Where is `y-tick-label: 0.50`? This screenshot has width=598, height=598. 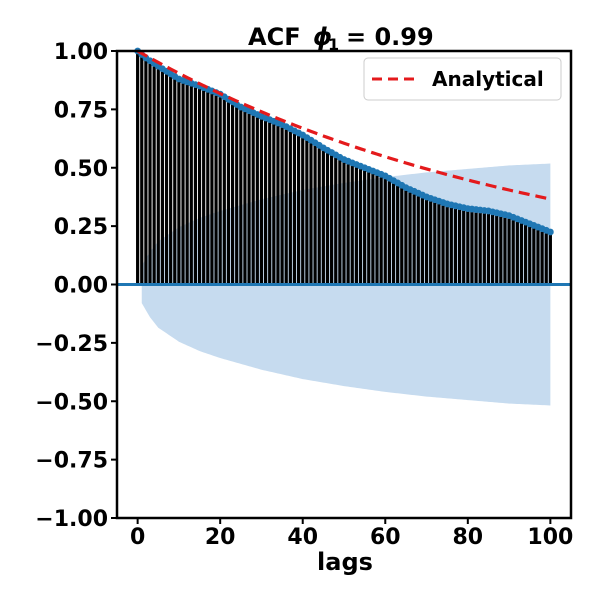 y-tick-label: 0.50 is located at coordinates (81, 169).